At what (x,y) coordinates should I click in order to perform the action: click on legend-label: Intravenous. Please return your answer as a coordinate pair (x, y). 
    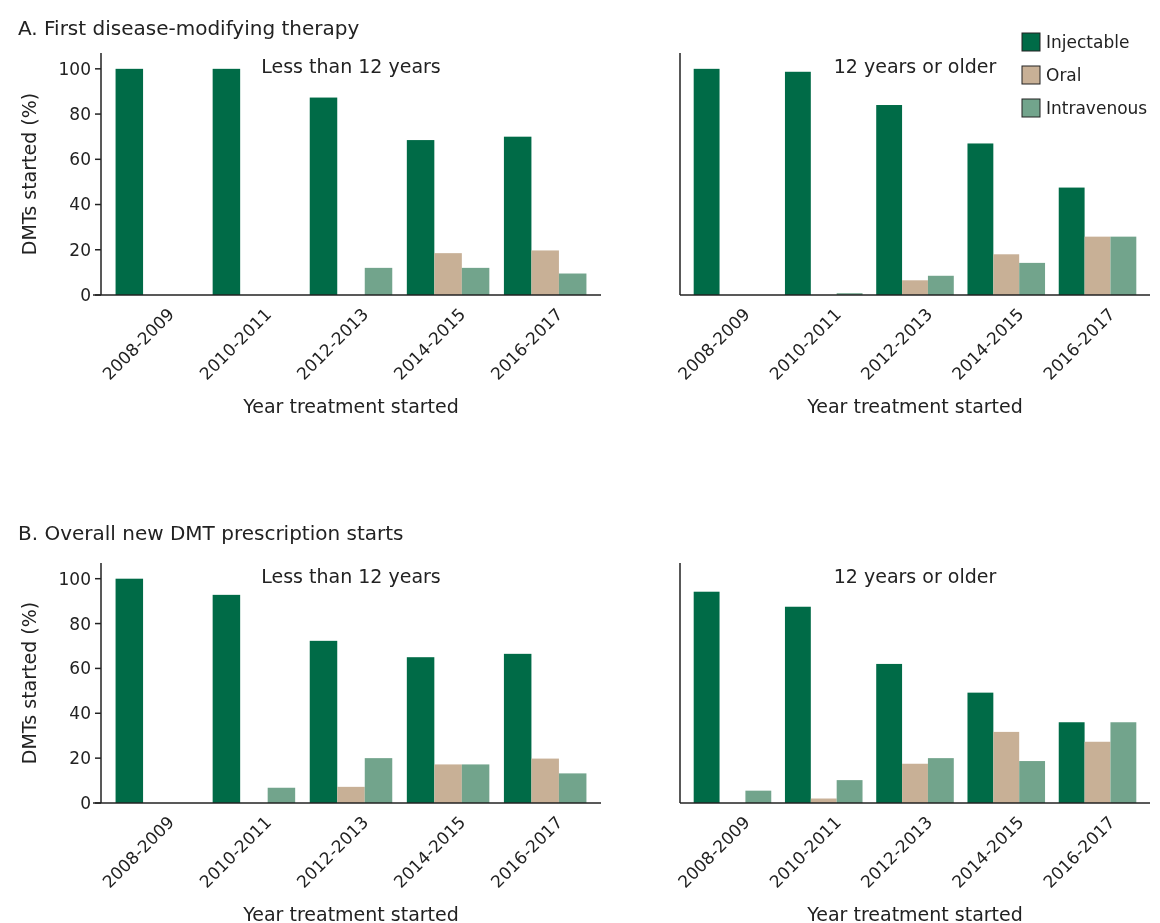
    Looking at the image, I should click on (1097, 108).